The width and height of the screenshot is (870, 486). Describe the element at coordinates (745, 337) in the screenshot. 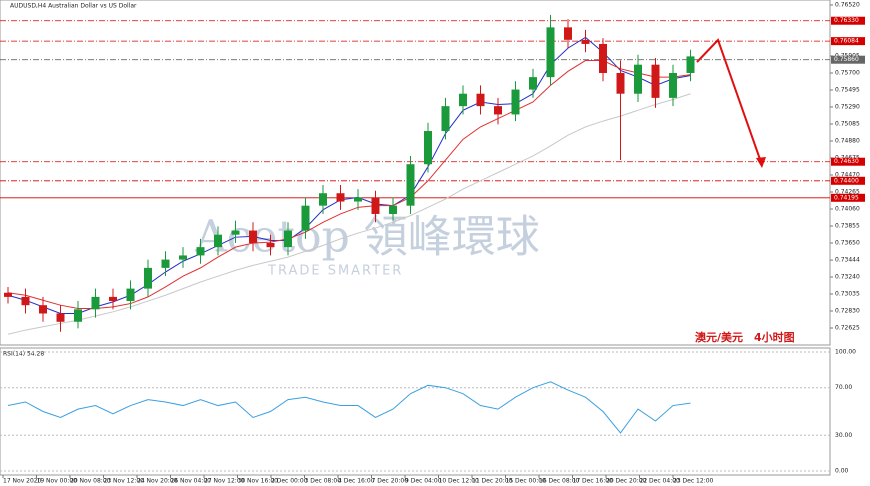

I see `annotation: 澳元/美元 4小时图` at that location.